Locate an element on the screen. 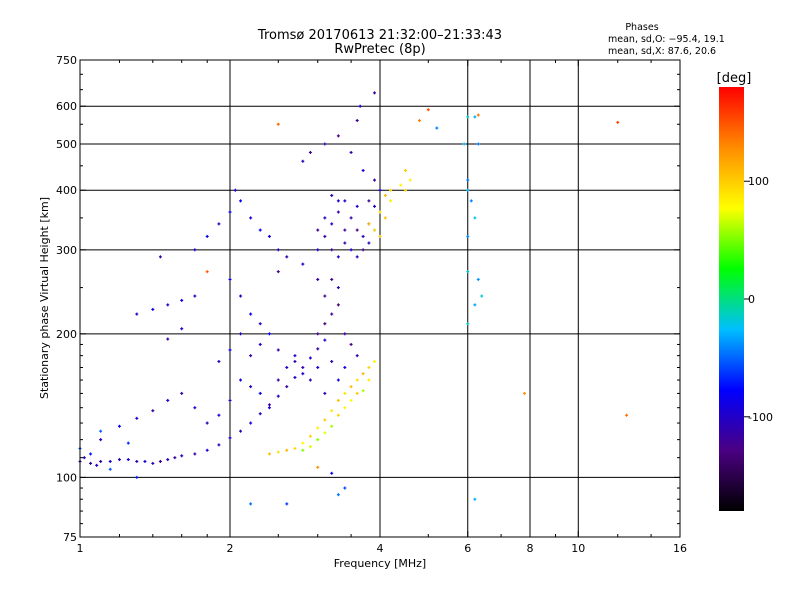 This screenshot has height=600, width=800. colorbar-unit: [deg] is located at coordinates (734, 78).